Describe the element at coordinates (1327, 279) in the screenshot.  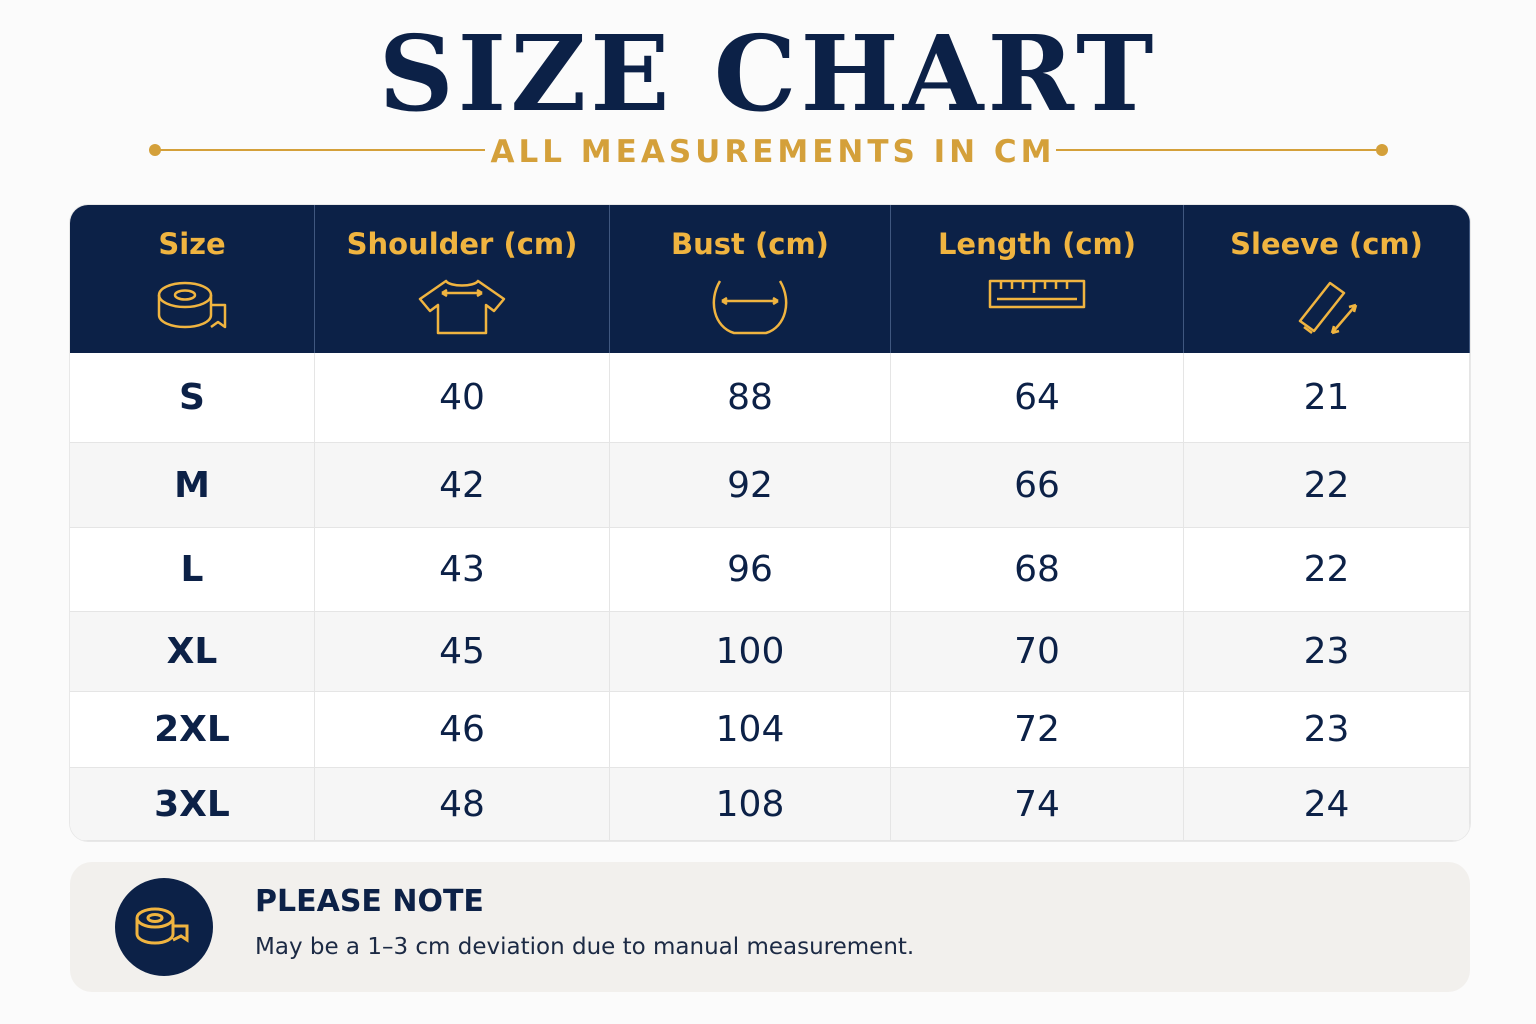
I see `column-header: Sleeve (cm)` at that location.